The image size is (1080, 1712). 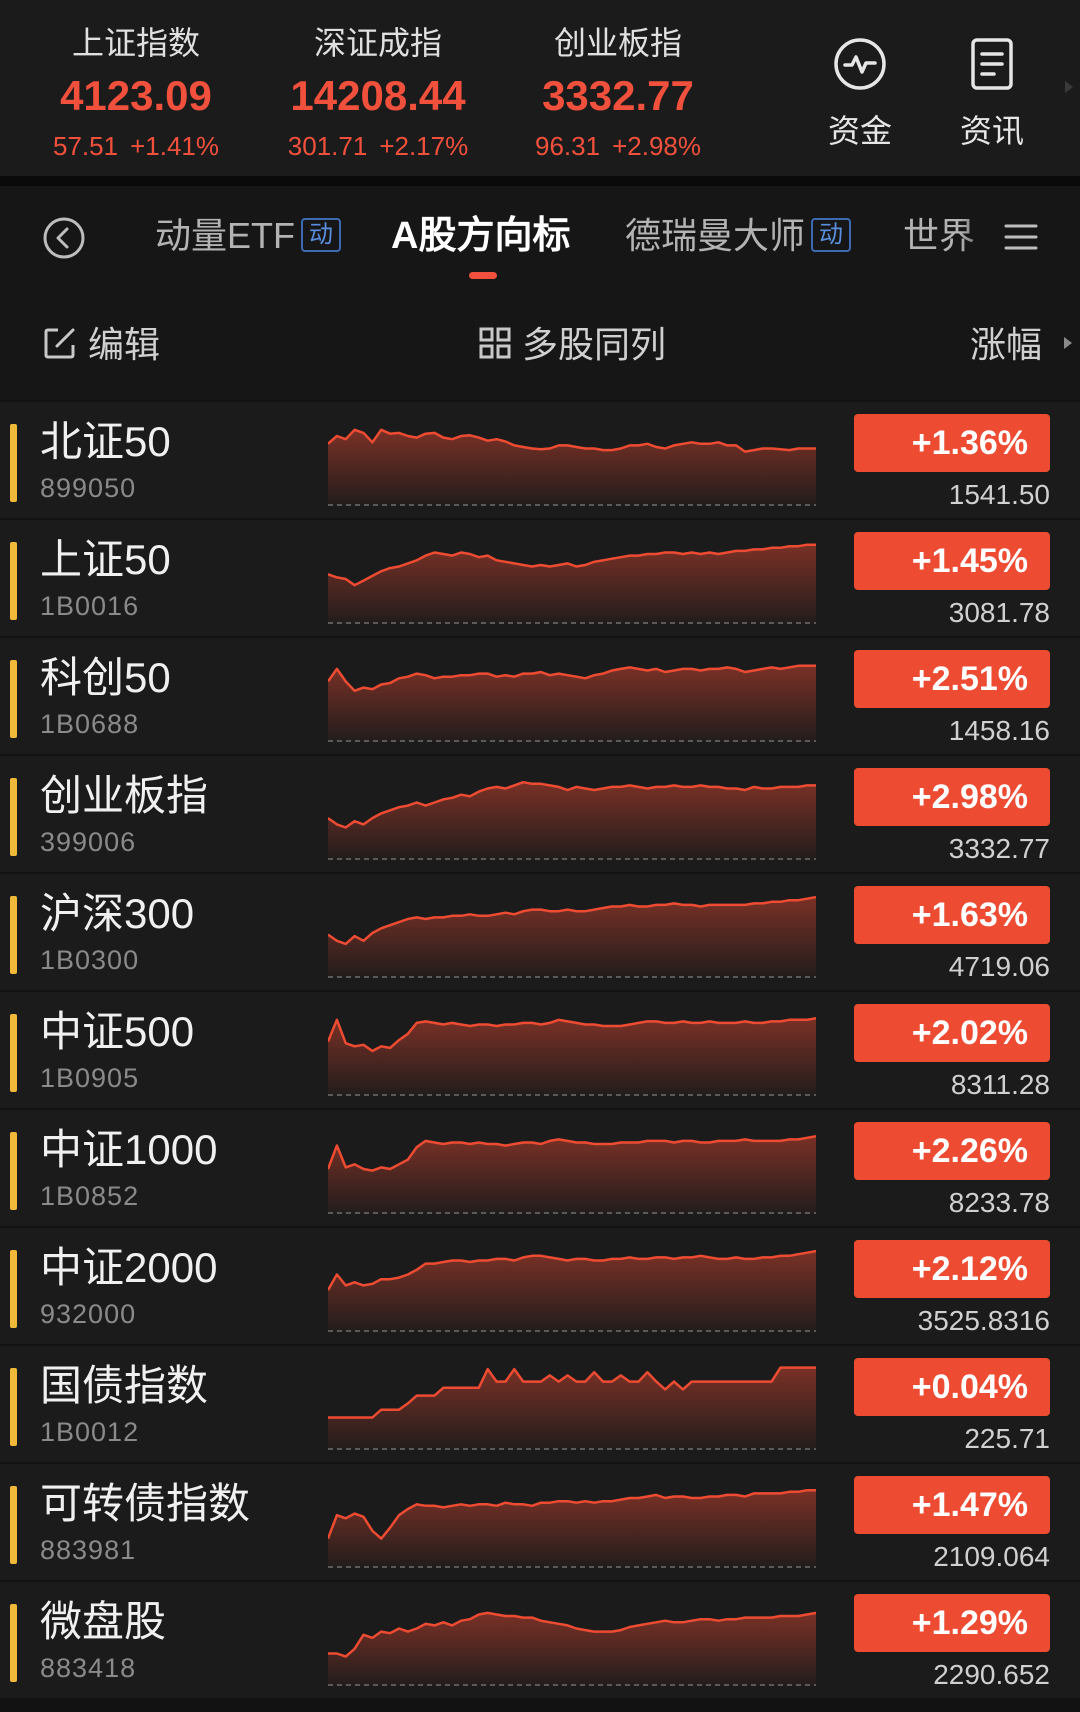 I want to click on dynamic-badge: 动, so click(x=321, y=235).